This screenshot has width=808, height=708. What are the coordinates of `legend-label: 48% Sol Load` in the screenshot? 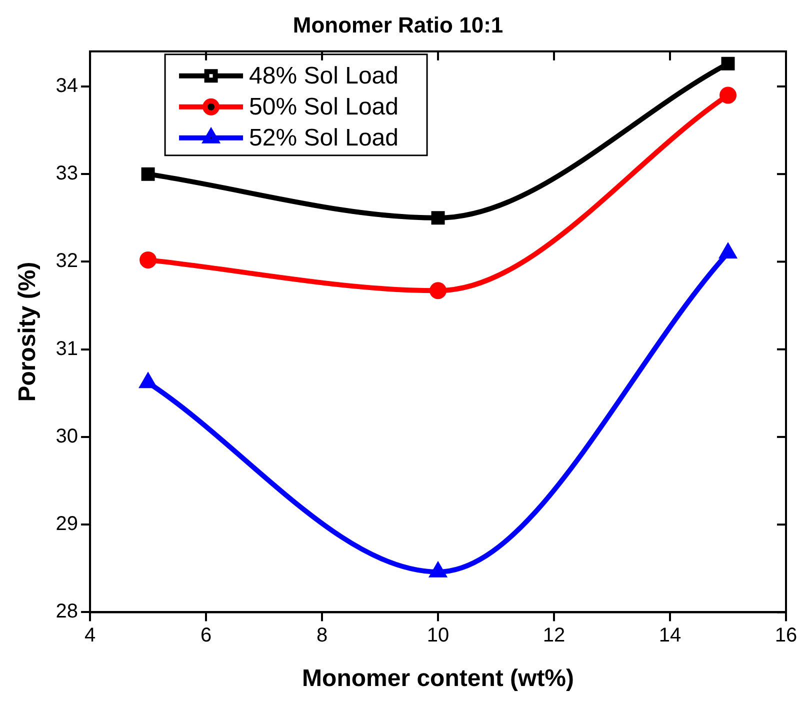 It's located at (323, 76).